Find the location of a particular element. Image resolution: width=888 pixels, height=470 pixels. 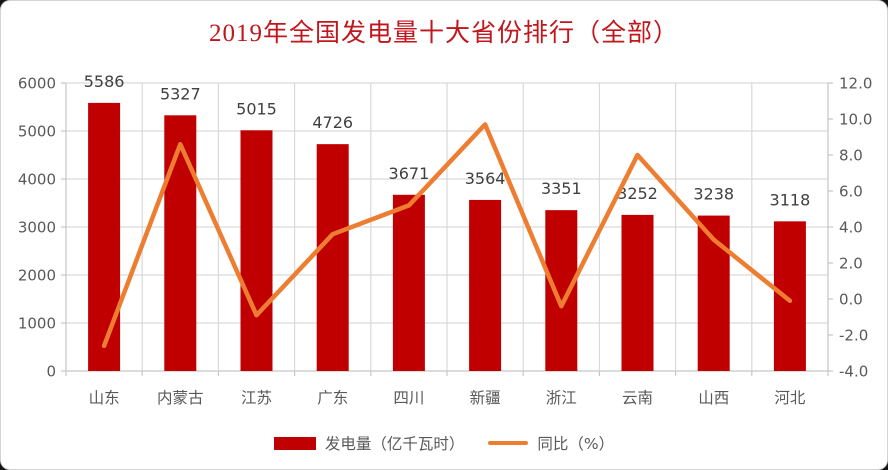

left-axis-label-3000: 3000 is located at coordinates (37, 228).